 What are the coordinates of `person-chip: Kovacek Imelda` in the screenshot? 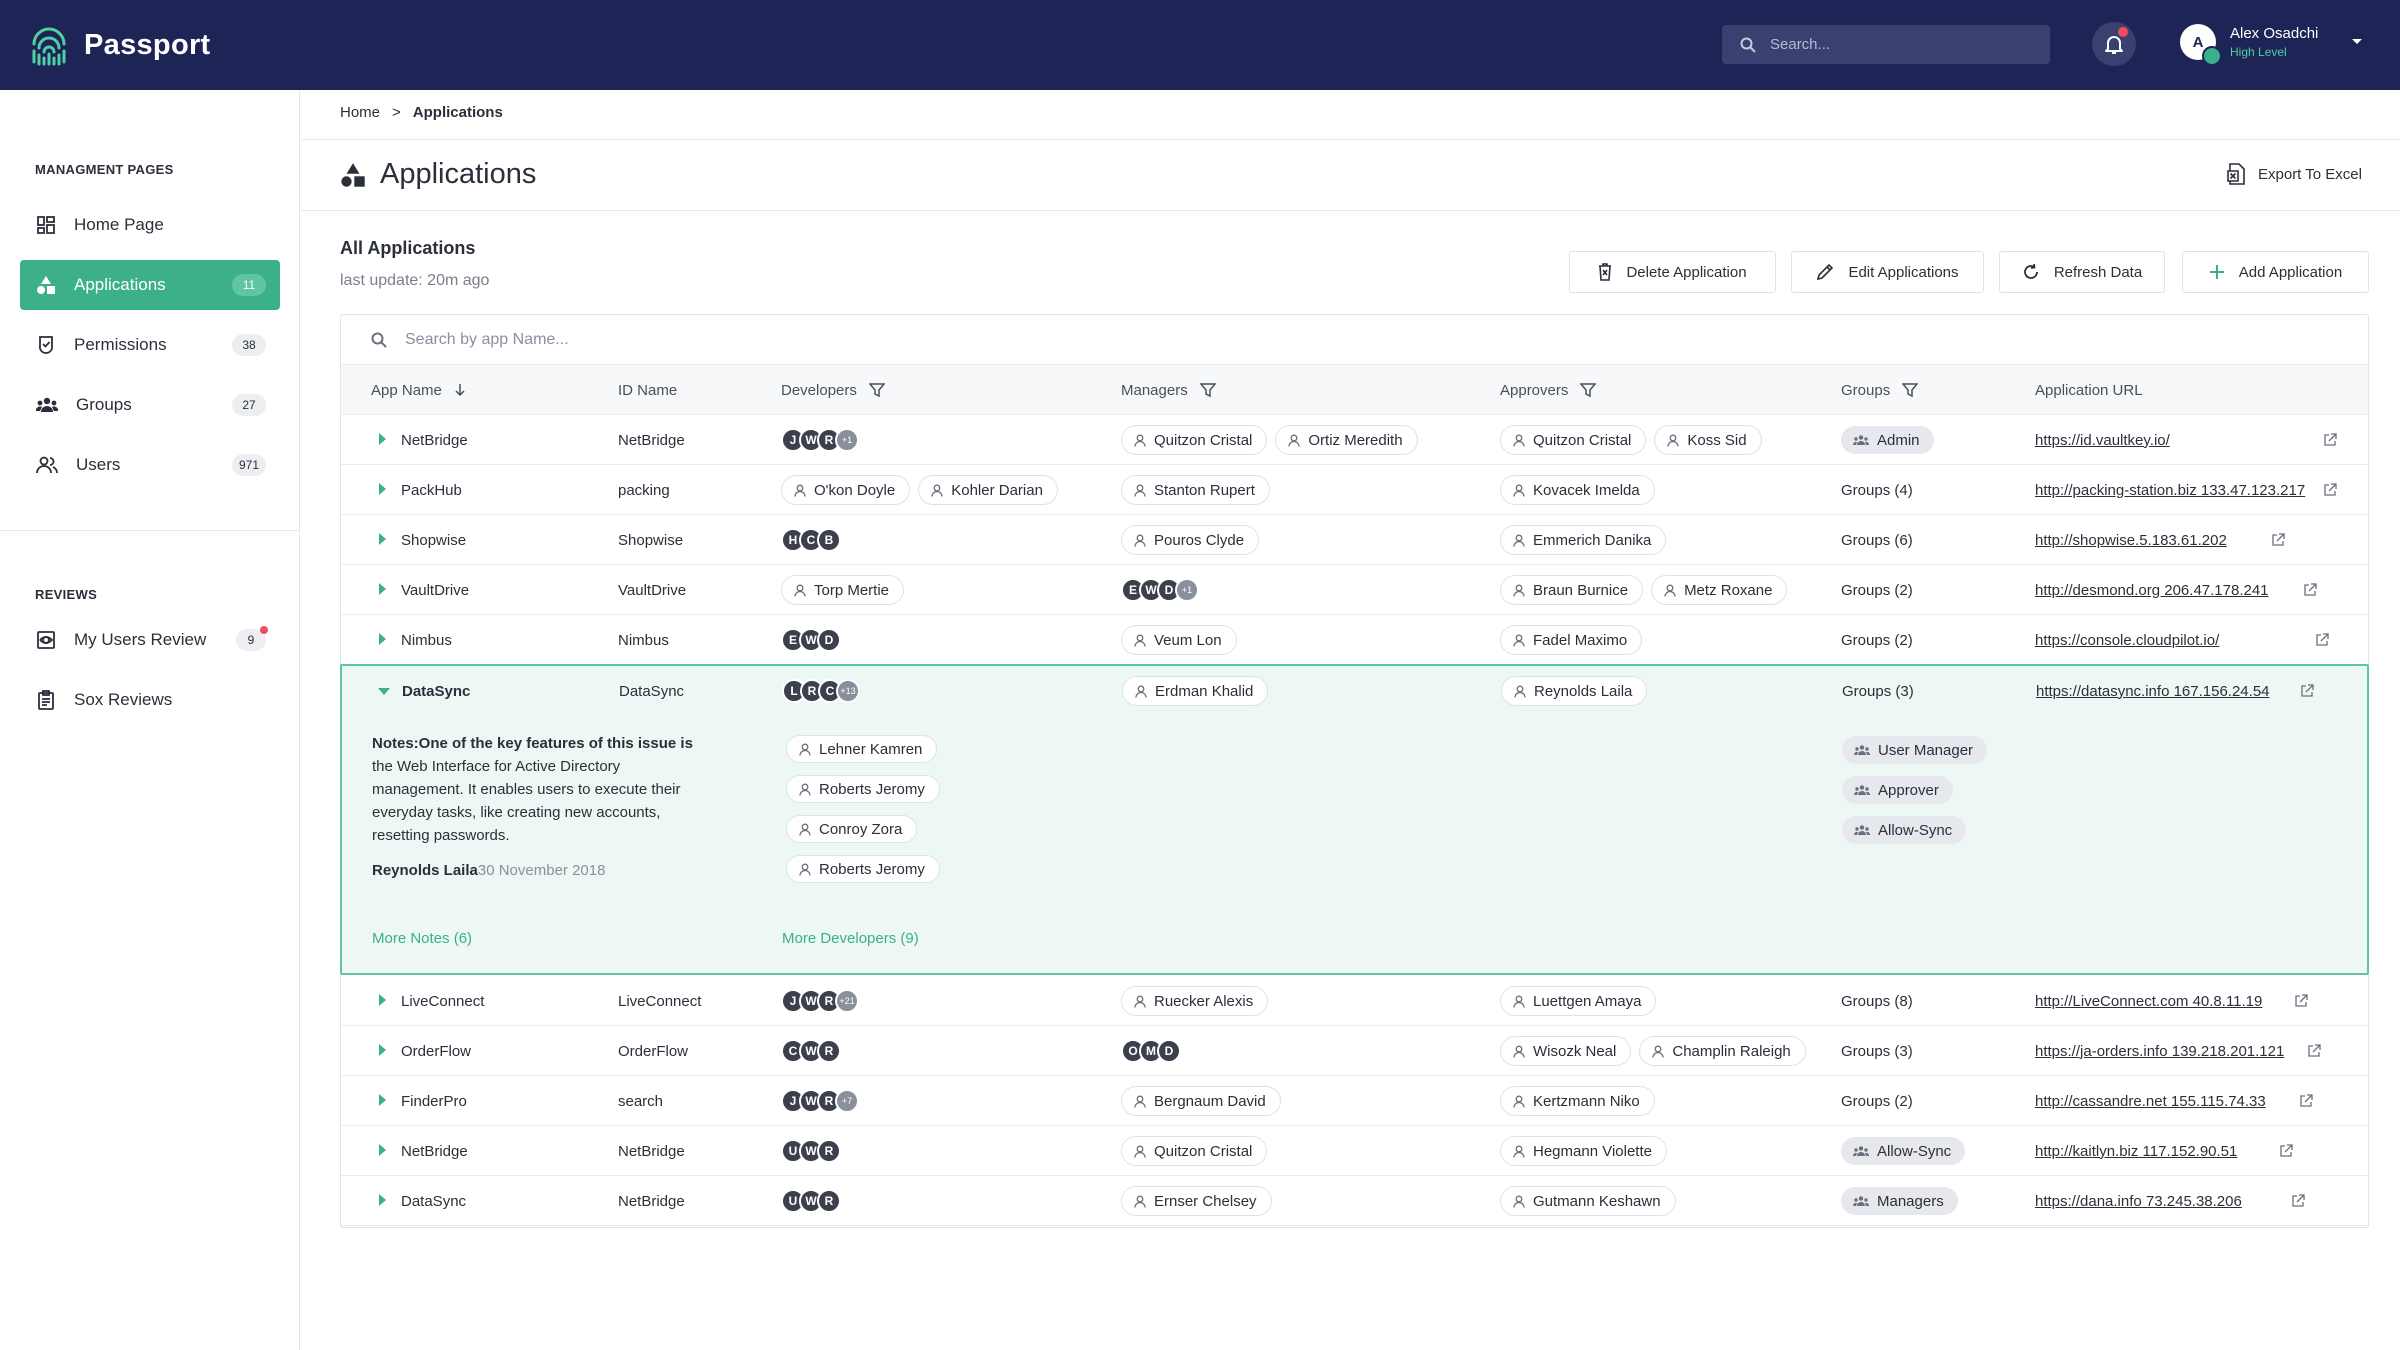 It's located at (1577, 490).